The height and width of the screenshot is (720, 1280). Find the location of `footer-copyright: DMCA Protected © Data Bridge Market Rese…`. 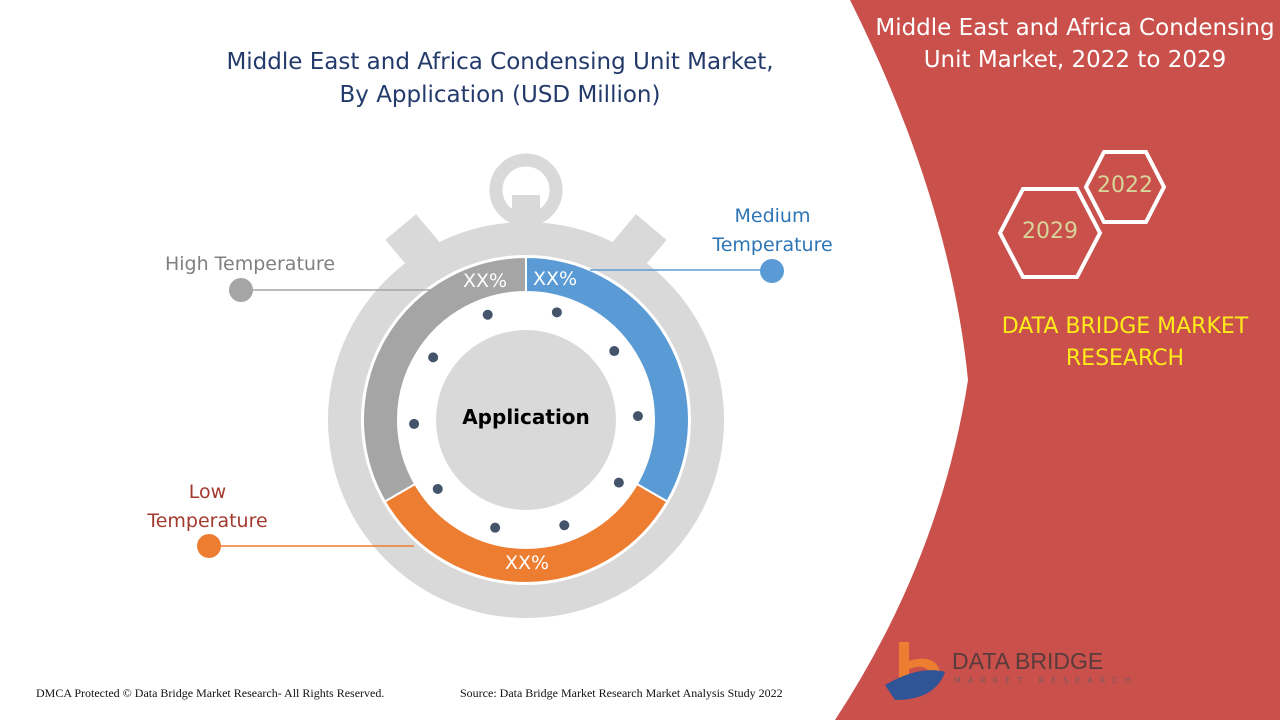

footer-copyright: DMCA Protected © Data Bridge Market Rese… is located at coordinates (210, 693).